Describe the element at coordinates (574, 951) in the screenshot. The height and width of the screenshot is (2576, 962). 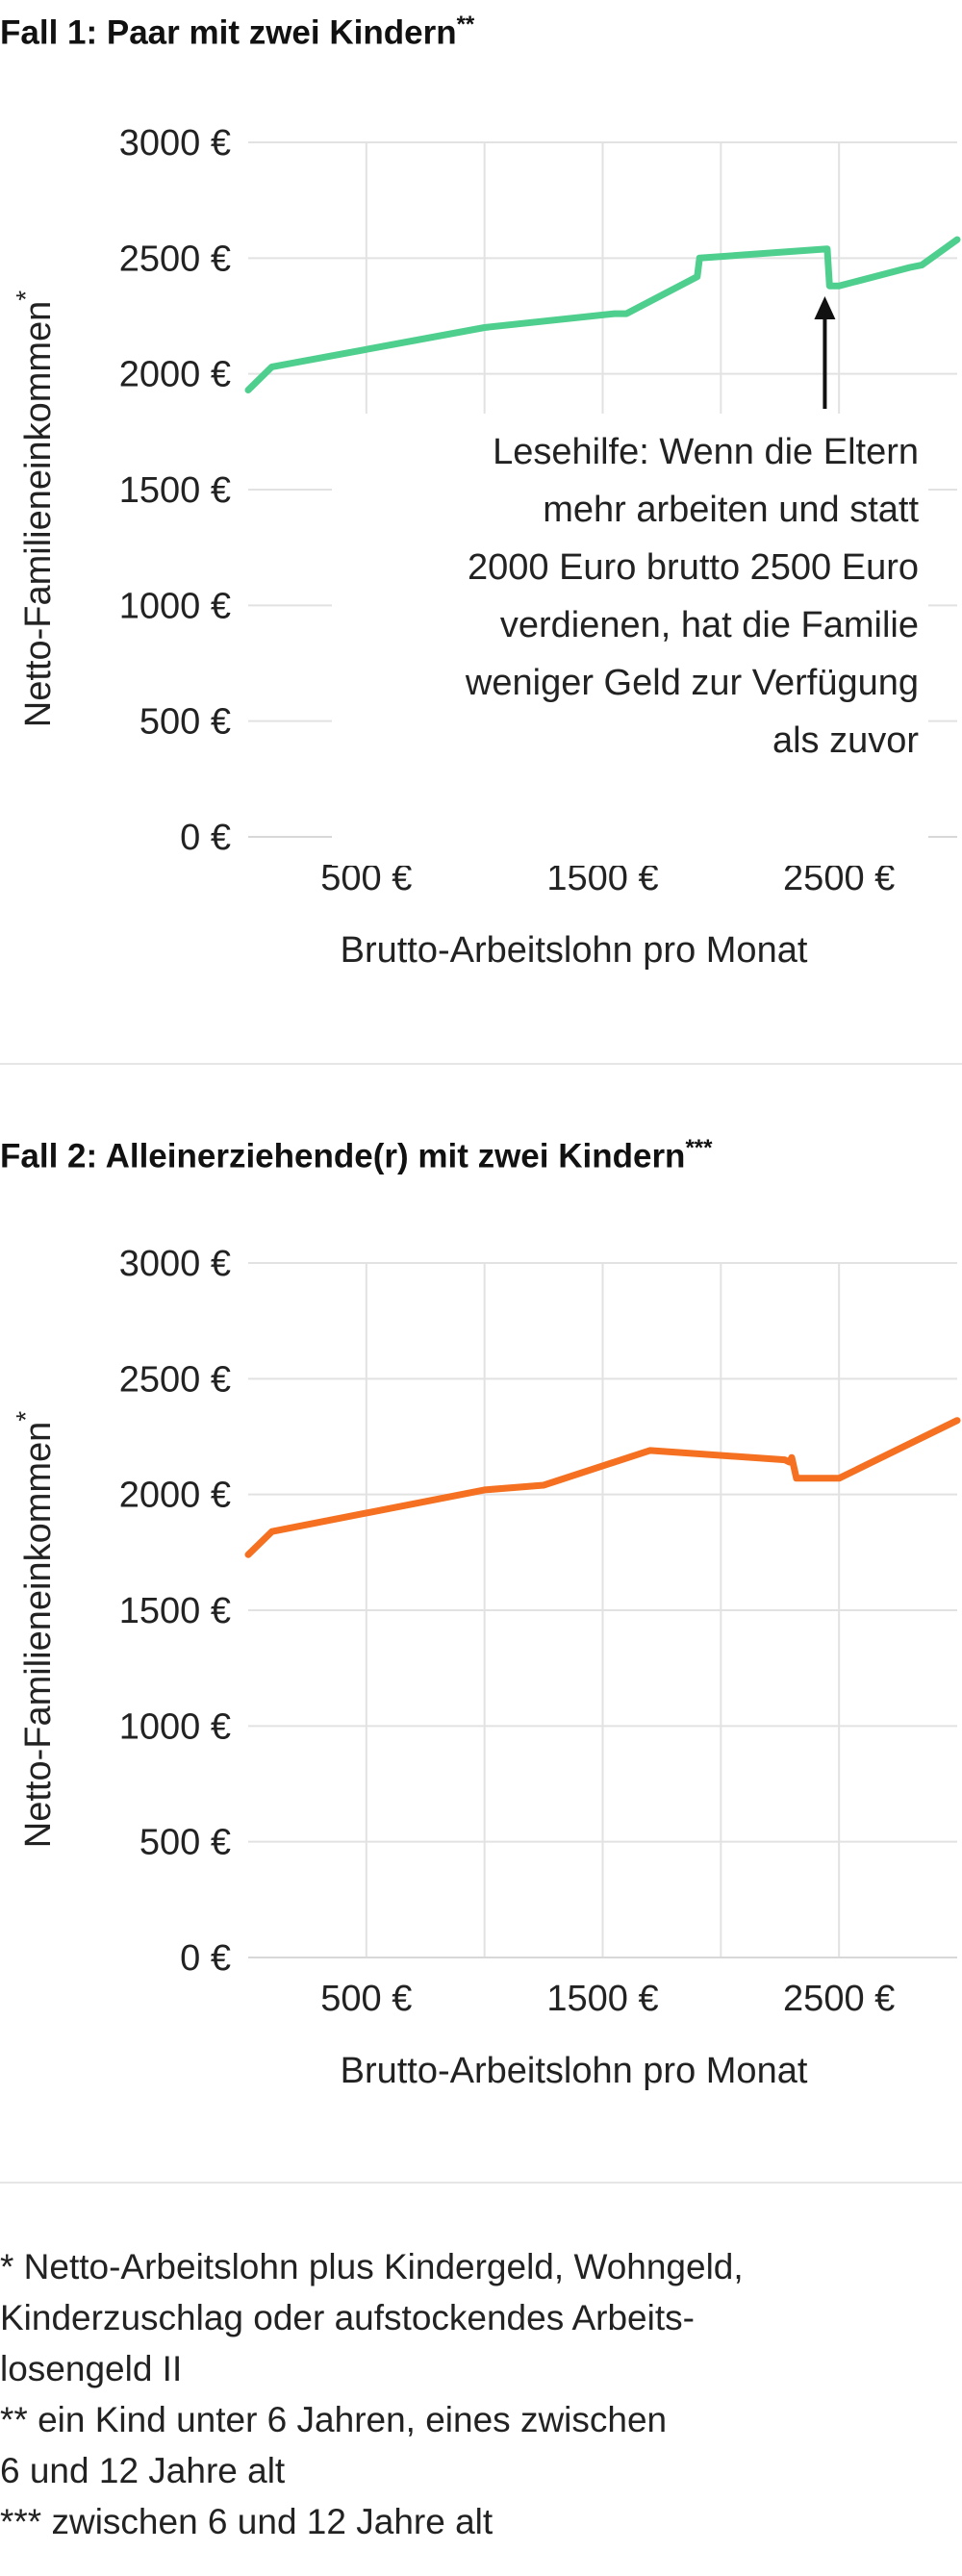
I see `chart1-x-axis-label: Brutto-Arbeitslohn pro Monat` at that location.